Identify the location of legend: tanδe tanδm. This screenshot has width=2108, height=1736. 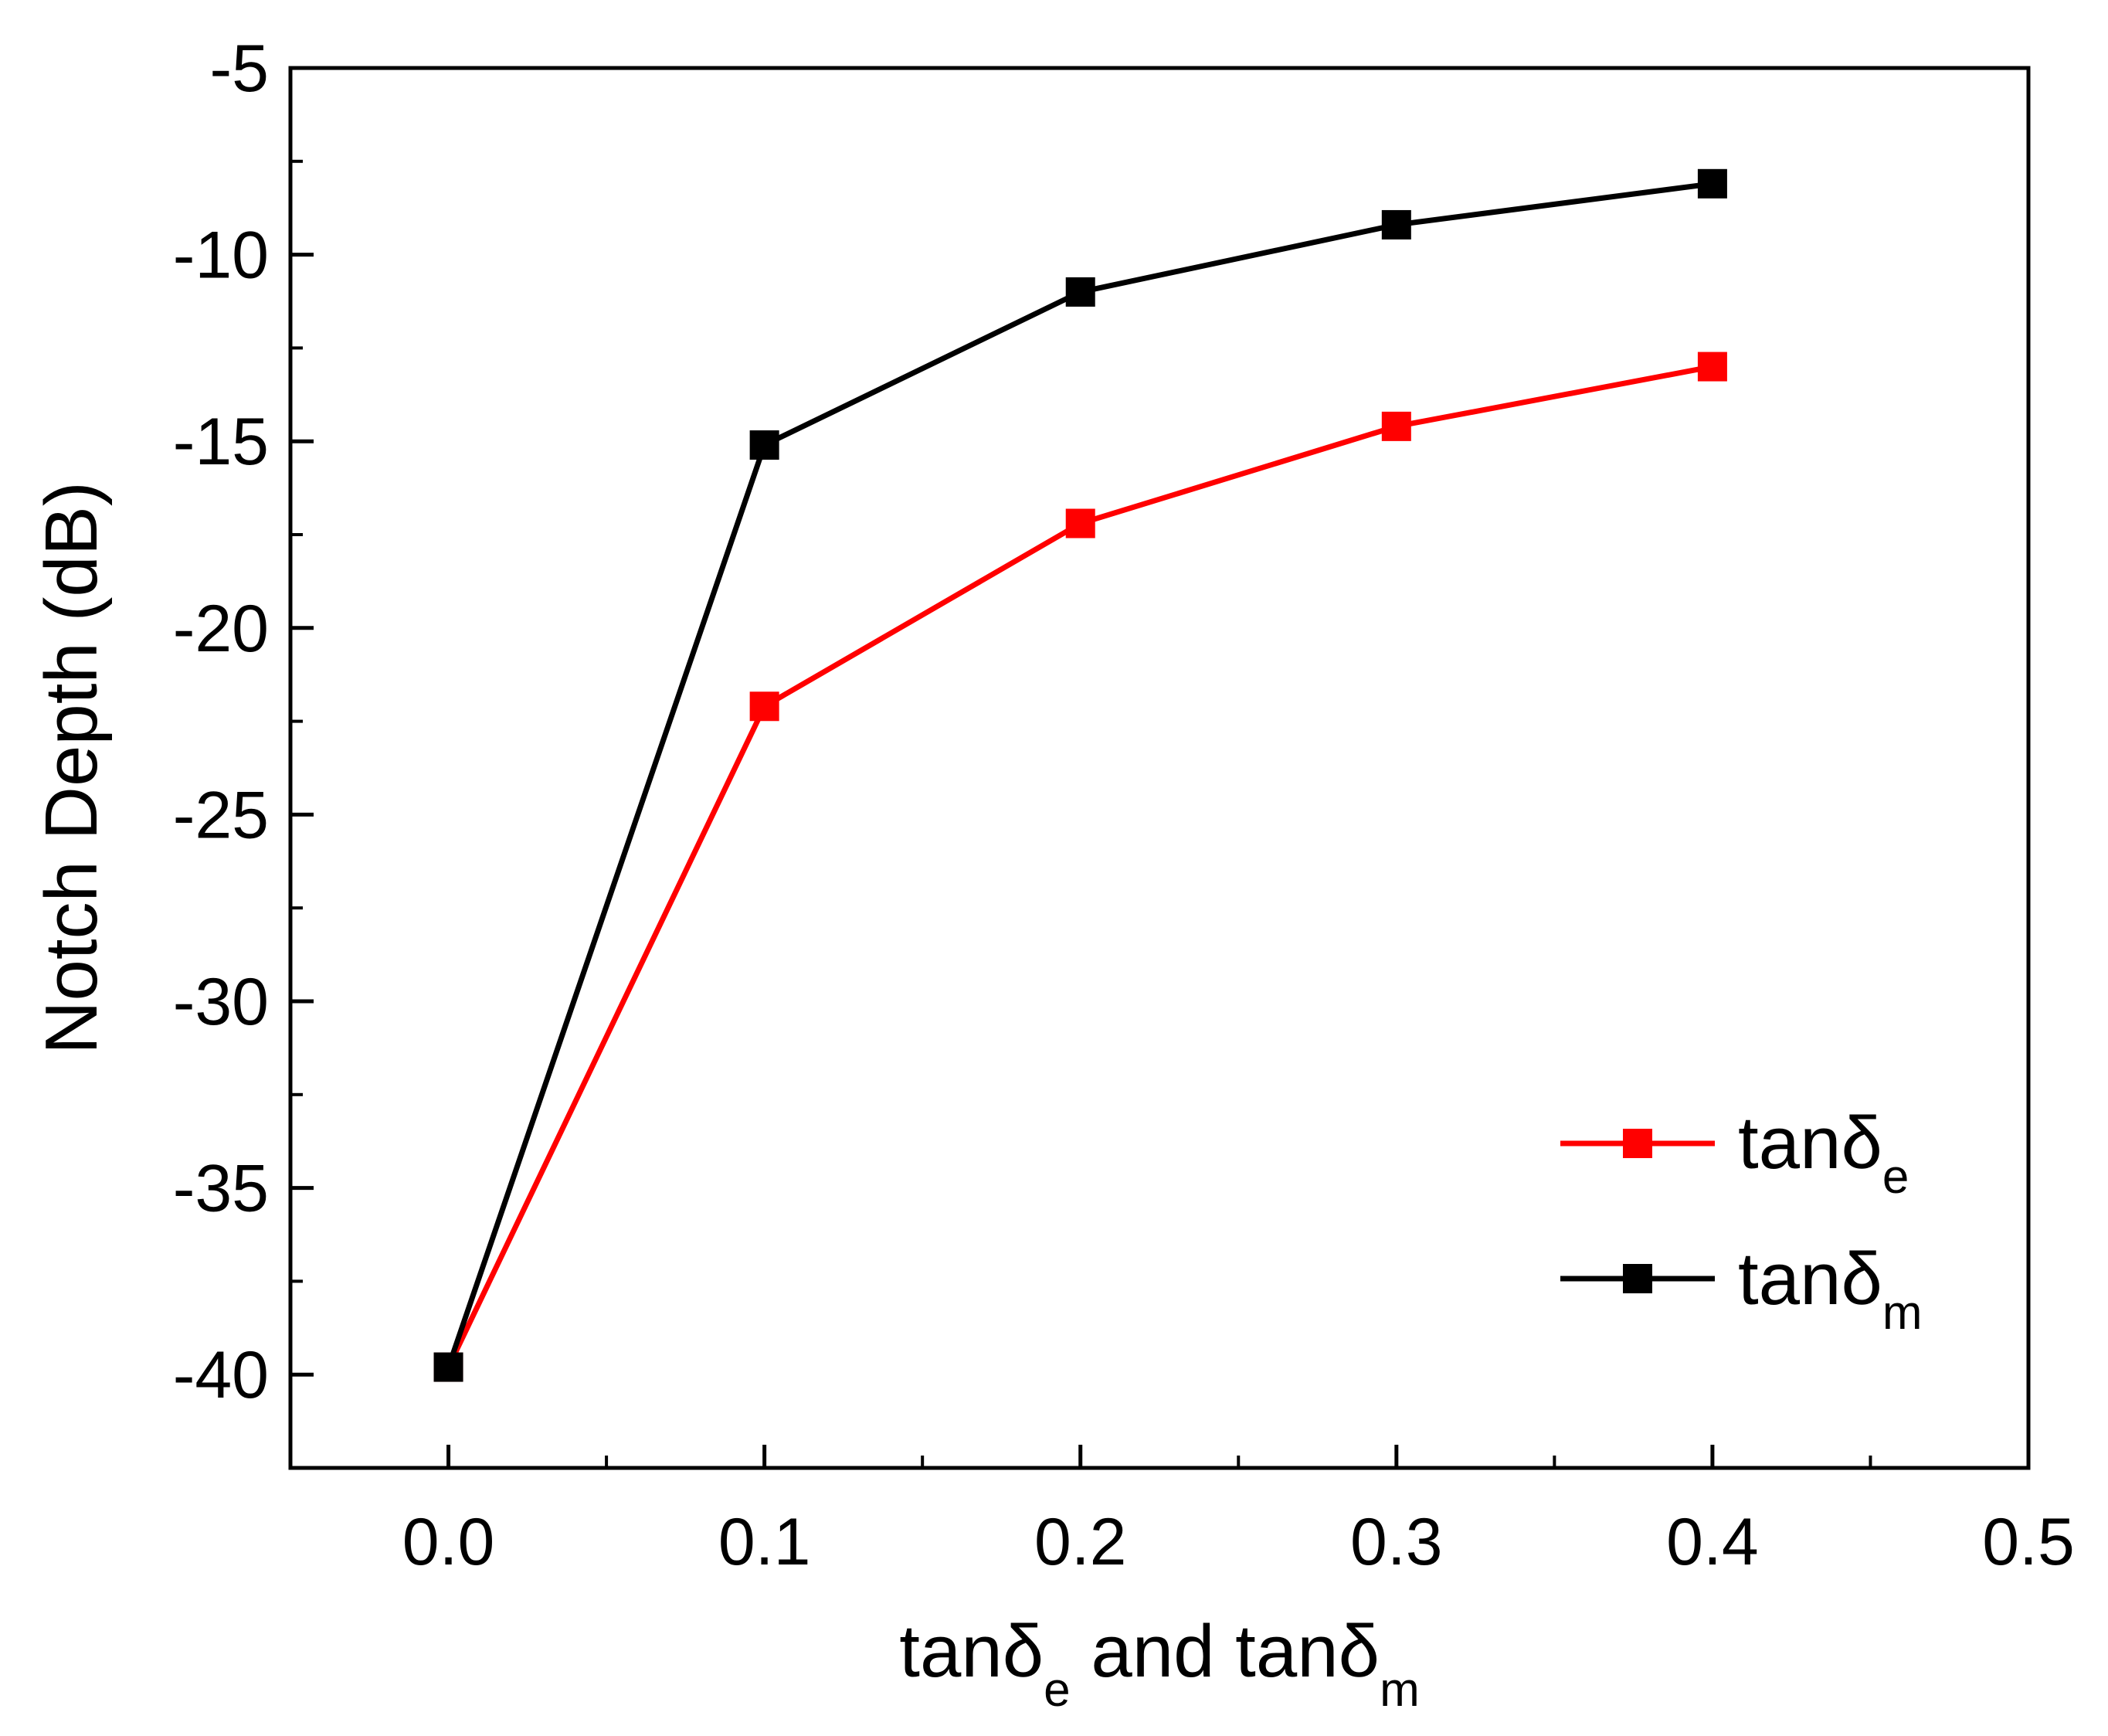
(1742, 1221).